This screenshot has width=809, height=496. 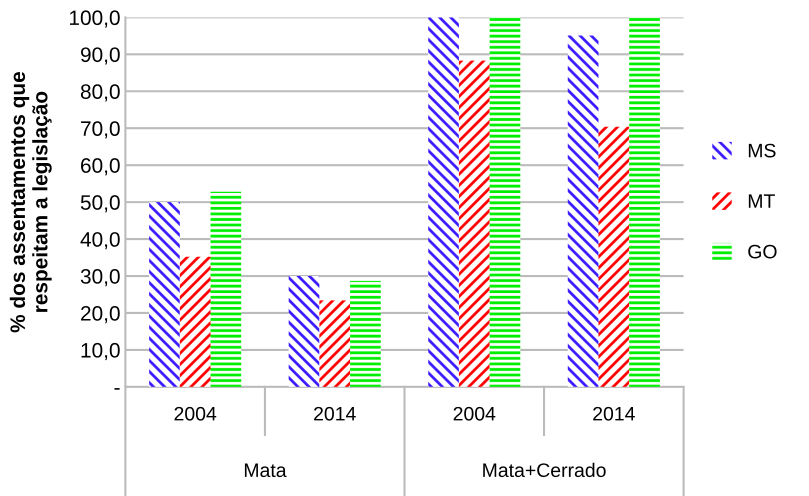 I want to click on legend-label: MT, so click(x=761, y=201).